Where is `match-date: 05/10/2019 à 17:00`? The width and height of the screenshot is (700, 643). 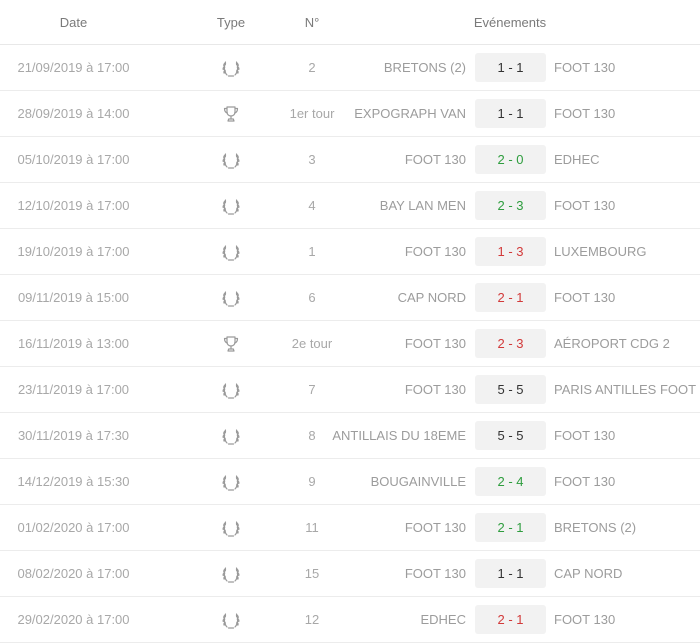
match-date: 05/10/2019 à 17:00 is located at coordinates (73, 159).